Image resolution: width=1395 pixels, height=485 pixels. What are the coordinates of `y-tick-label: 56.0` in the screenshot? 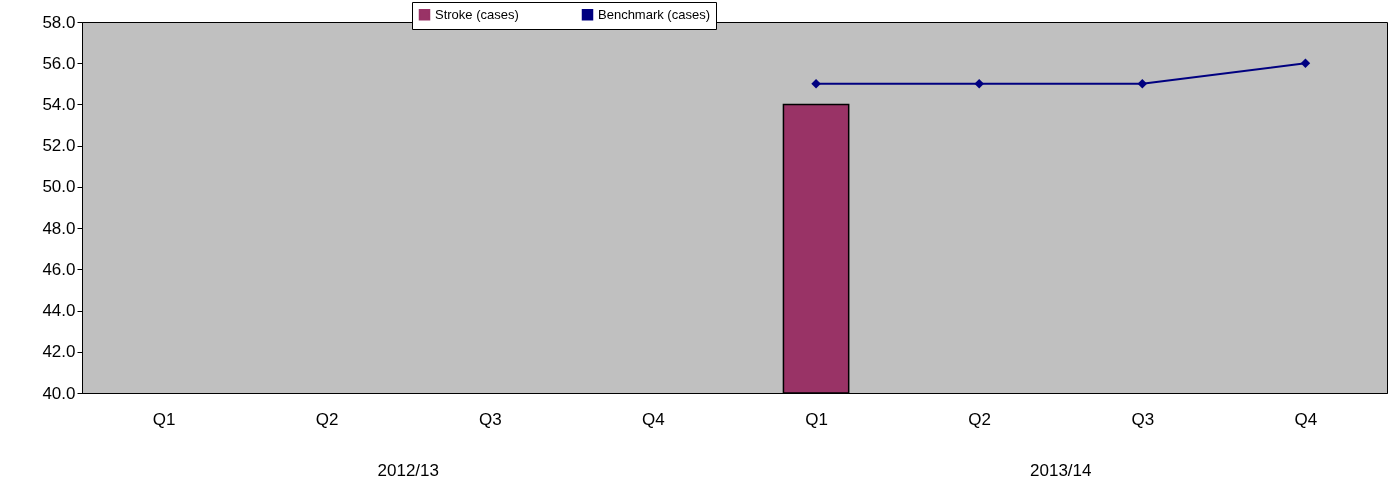 It's located at (59, 63).